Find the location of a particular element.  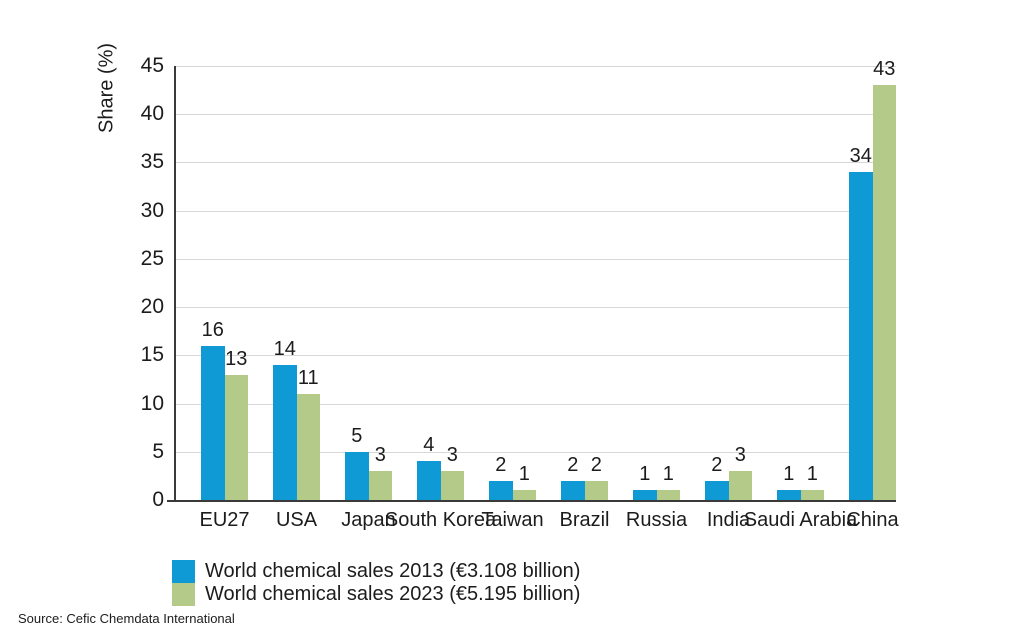

bar-2013-japan: 5 is located at coordinates (357, 462).